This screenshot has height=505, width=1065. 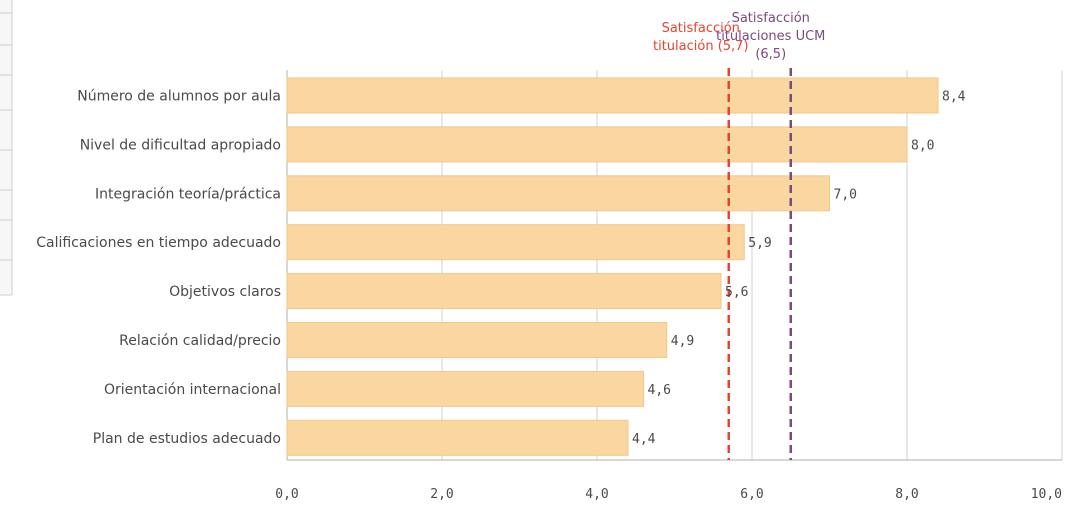 What do you see at coordinates (682, 341) in the screenshot?
I see `data-label: 4,9` at bounding box center [682, 341].